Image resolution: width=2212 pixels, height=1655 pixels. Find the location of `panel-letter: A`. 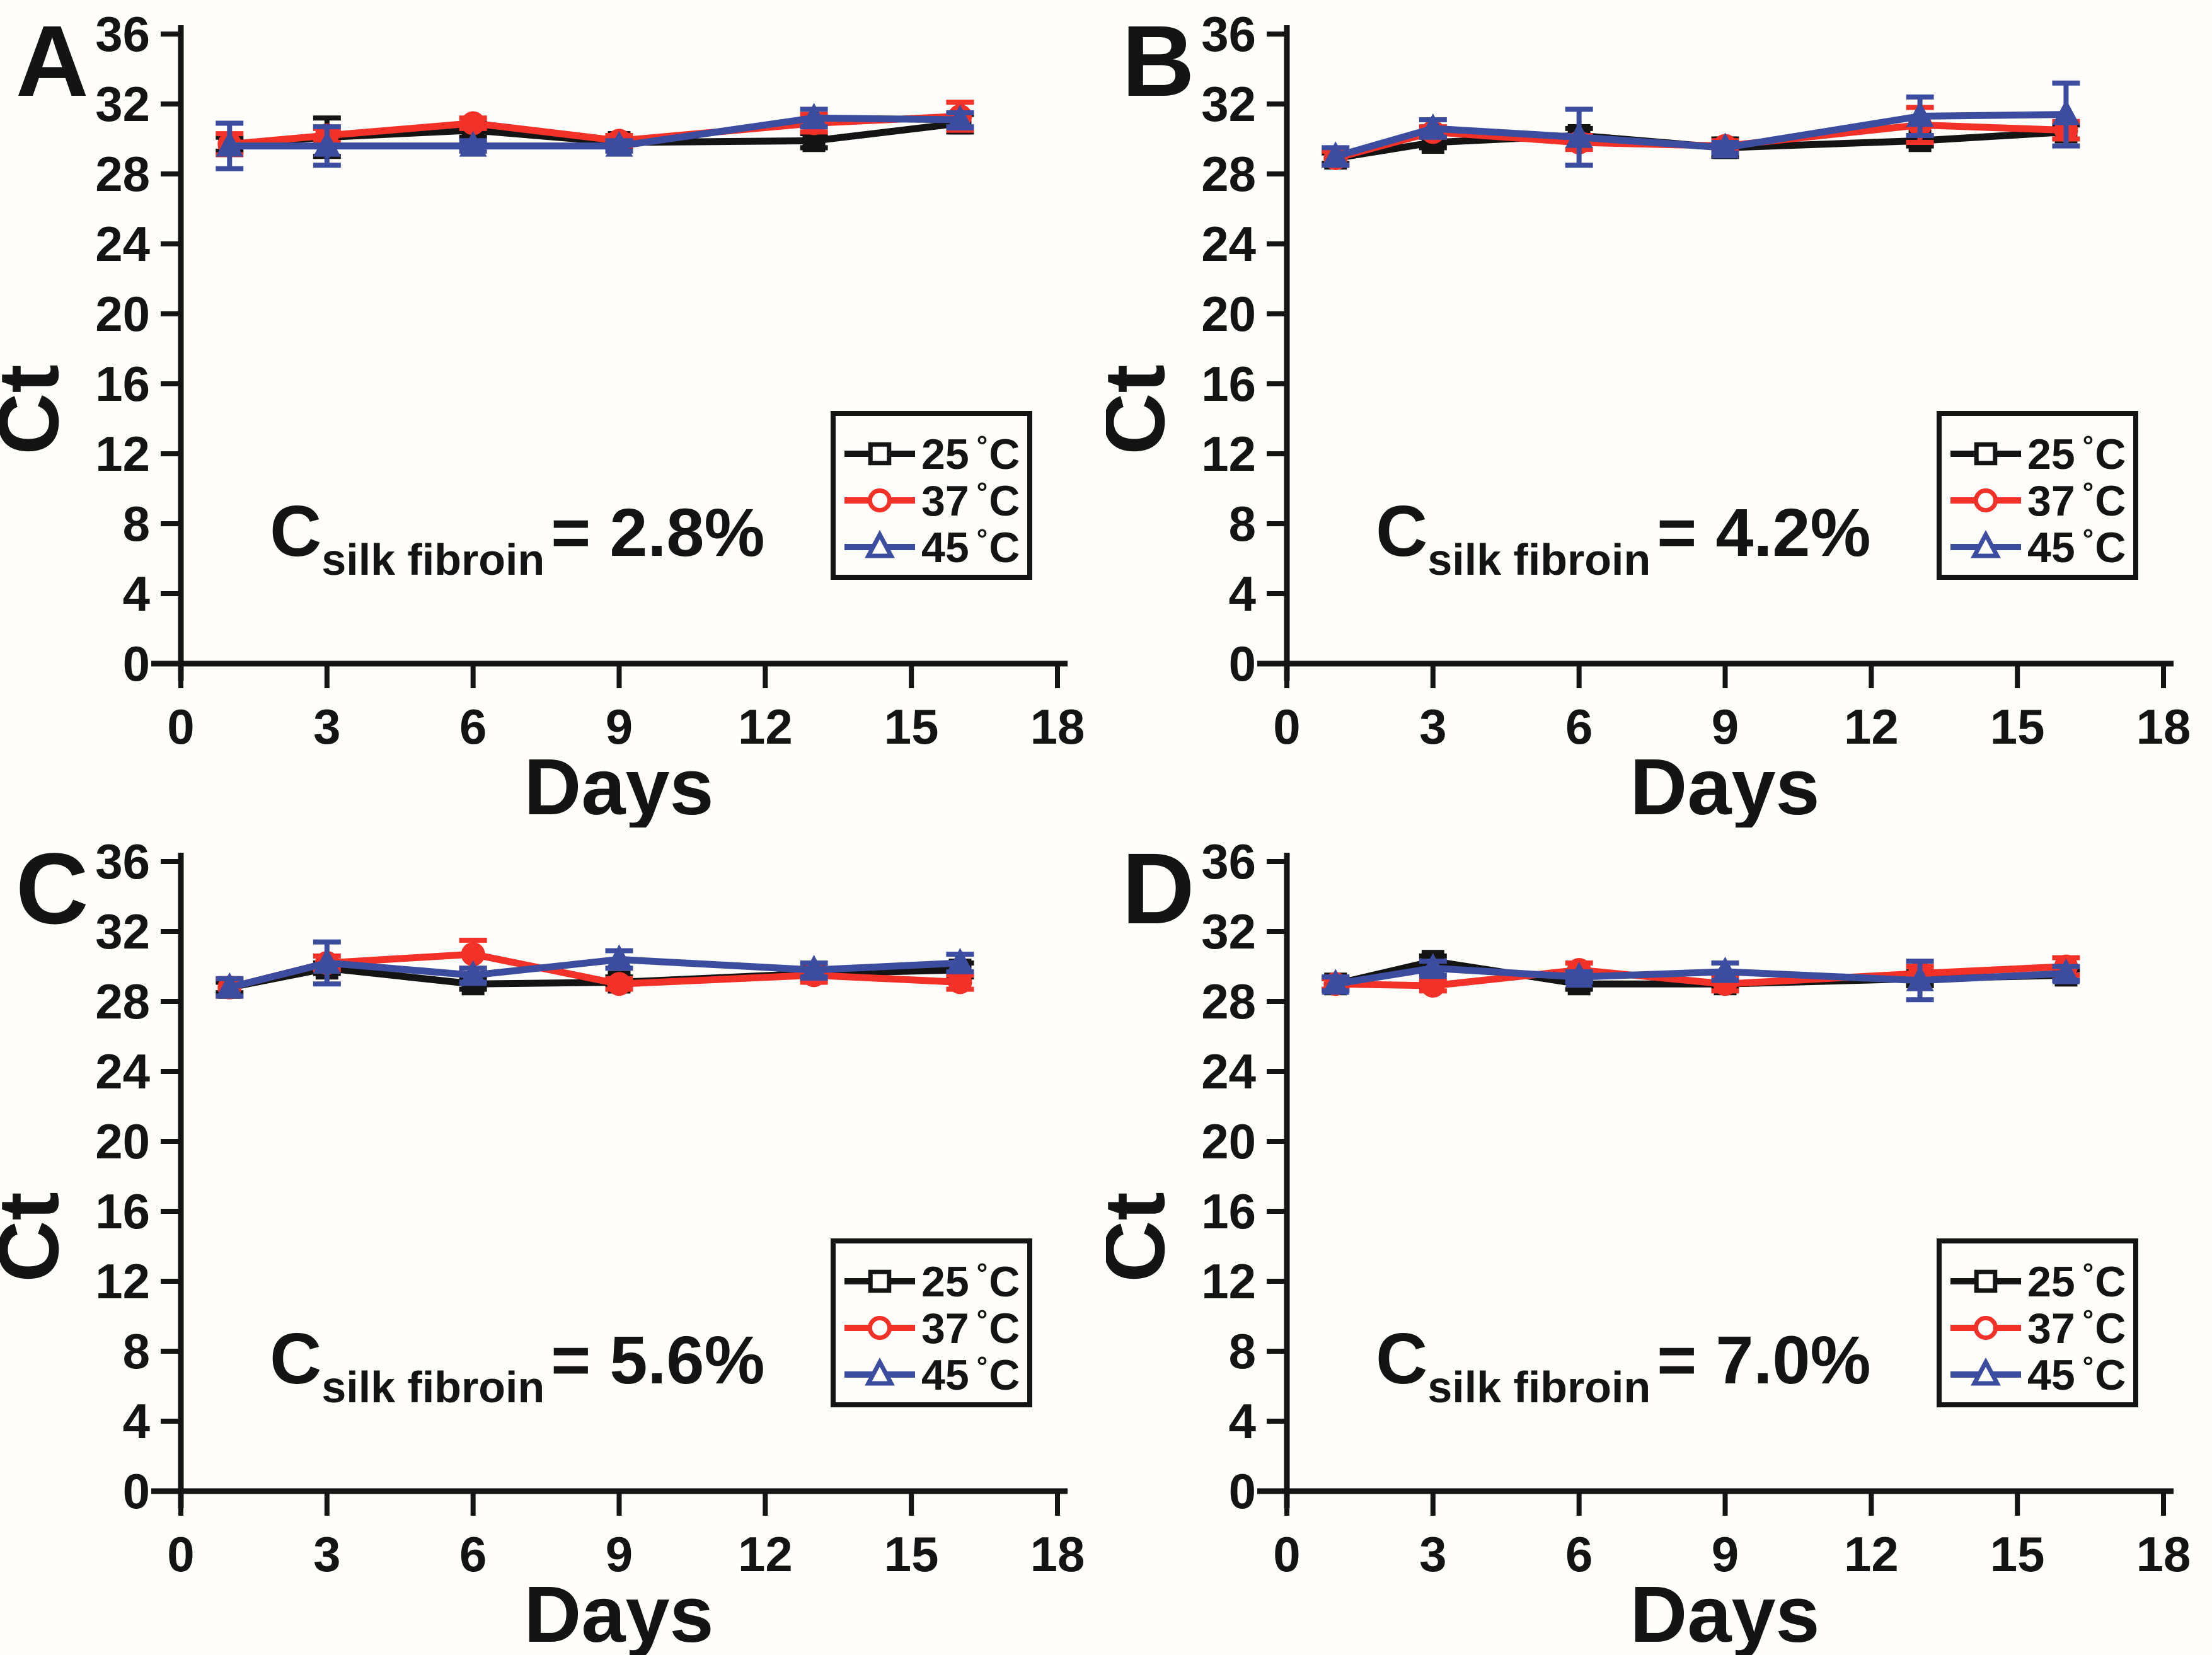

panel-letter: A is located at coordinates (52, 61).